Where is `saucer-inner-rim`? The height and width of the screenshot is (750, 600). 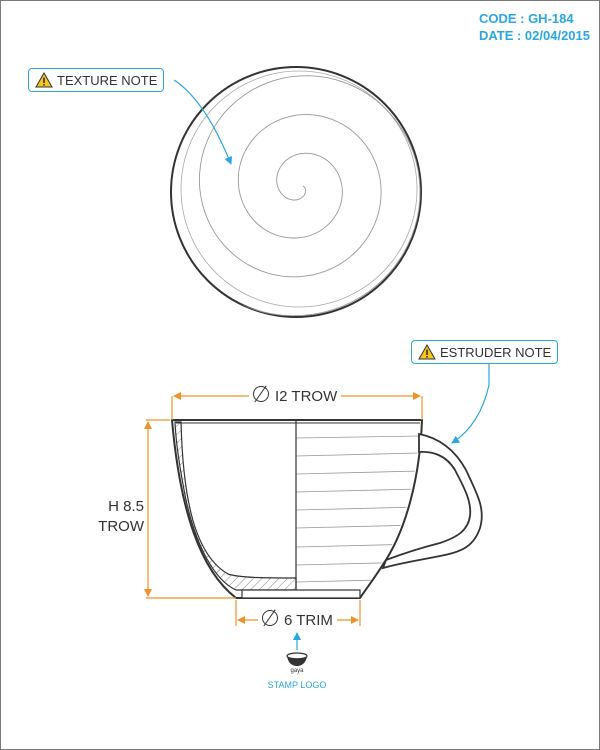 saucer-inner-rim is located at coordinates (299, 189).